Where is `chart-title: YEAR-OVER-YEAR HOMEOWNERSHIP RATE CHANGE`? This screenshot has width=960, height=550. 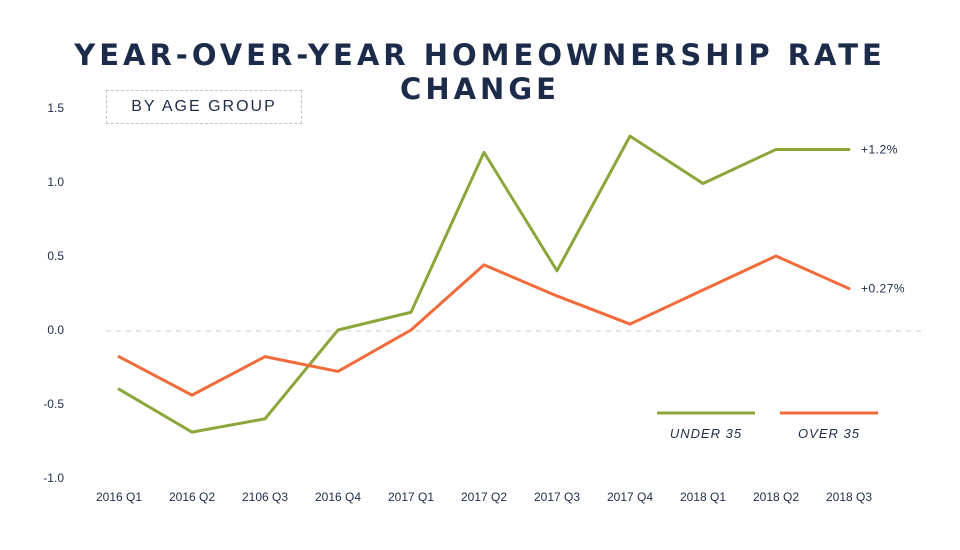 chart-title: YEAR-OVER-YEAR HOMEOWNERSHIP RATE CHANGE is located at coordinates (480, 72).